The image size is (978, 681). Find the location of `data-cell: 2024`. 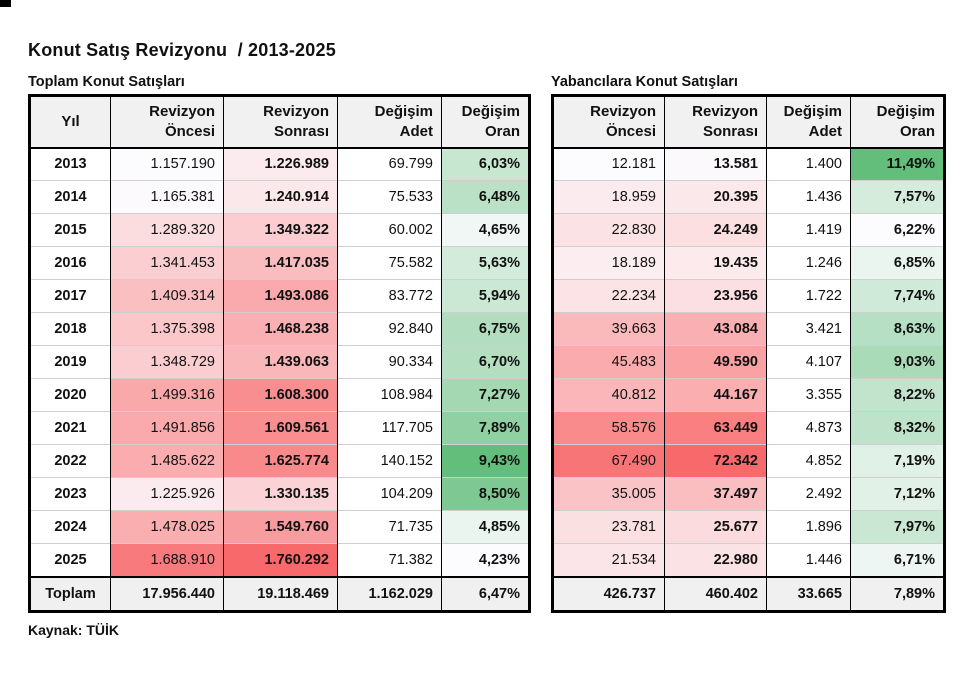

data-cell: 2024 is located at coordinates (70, 527).